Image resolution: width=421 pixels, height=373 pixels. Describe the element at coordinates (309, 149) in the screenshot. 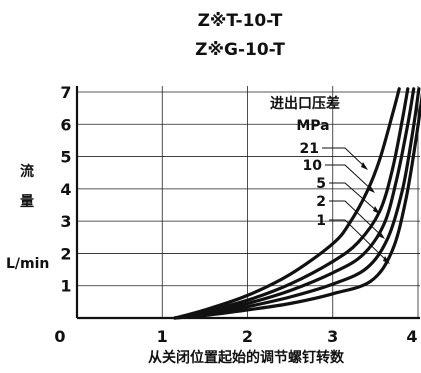

I see `legend-label-21: 21` at that location.